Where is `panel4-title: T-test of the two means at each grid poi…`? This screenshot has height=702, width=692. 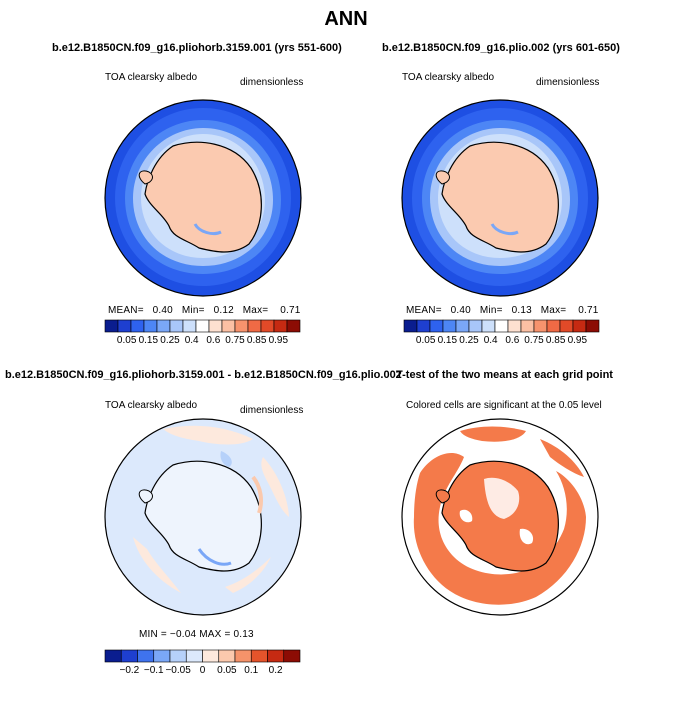
panel4-title: T-test of the two means at each grid poi… is located at coordinates (504, 375).